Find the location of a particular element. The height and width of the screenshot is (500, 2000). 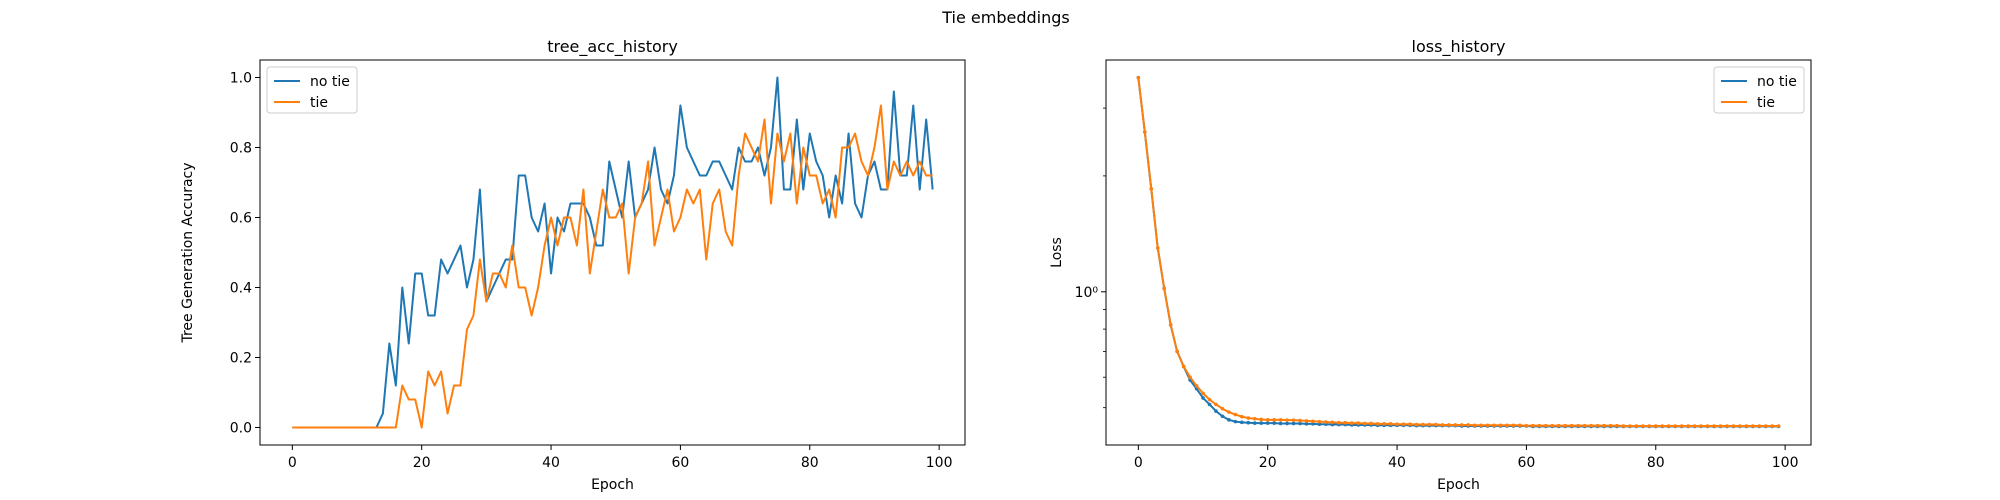

y-axis-label: Loss is located at coordinates (1057, 252).